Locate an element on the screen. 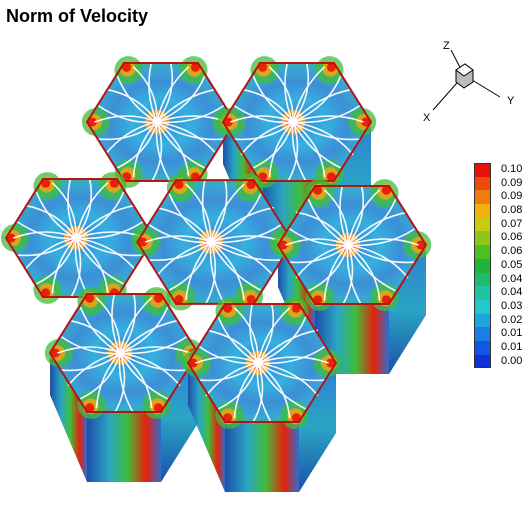 The height and width of the screenshot is (505, 531). cell-side-wall is located at coordinates (407, 309).